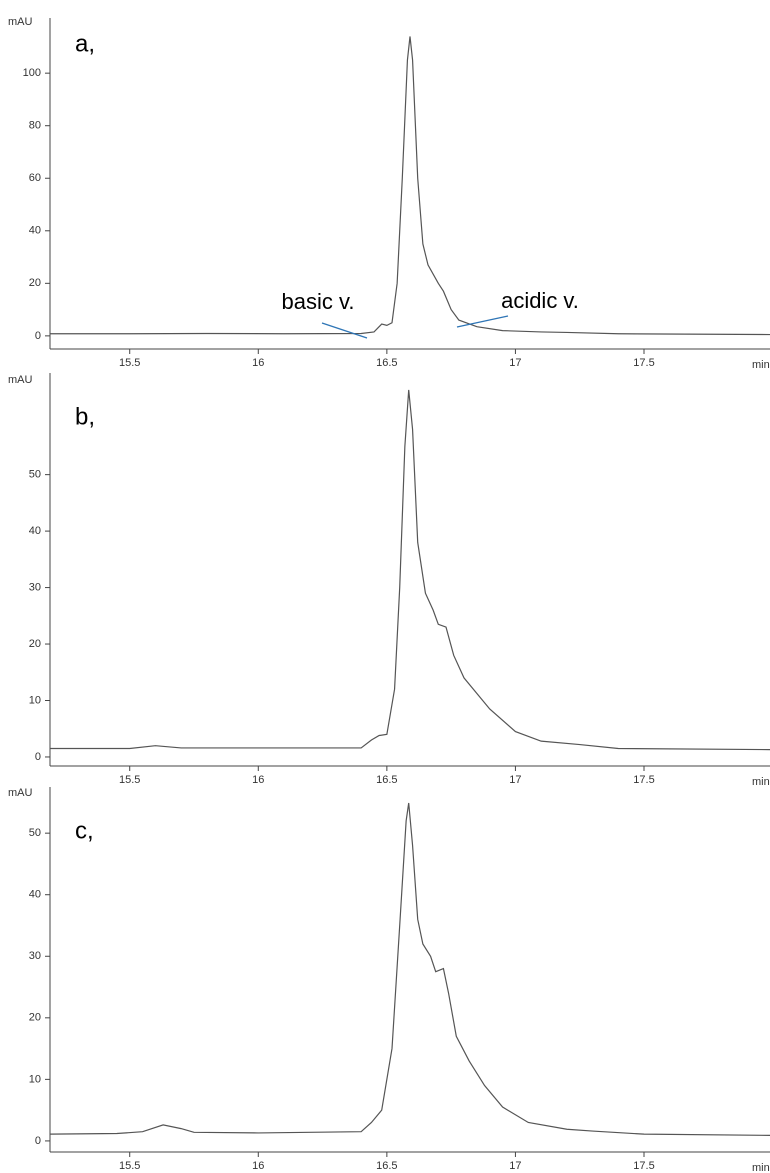 The height and width of the screenshot is (1173, 770). I want to click on panel-label: c,, so click(84, 830).